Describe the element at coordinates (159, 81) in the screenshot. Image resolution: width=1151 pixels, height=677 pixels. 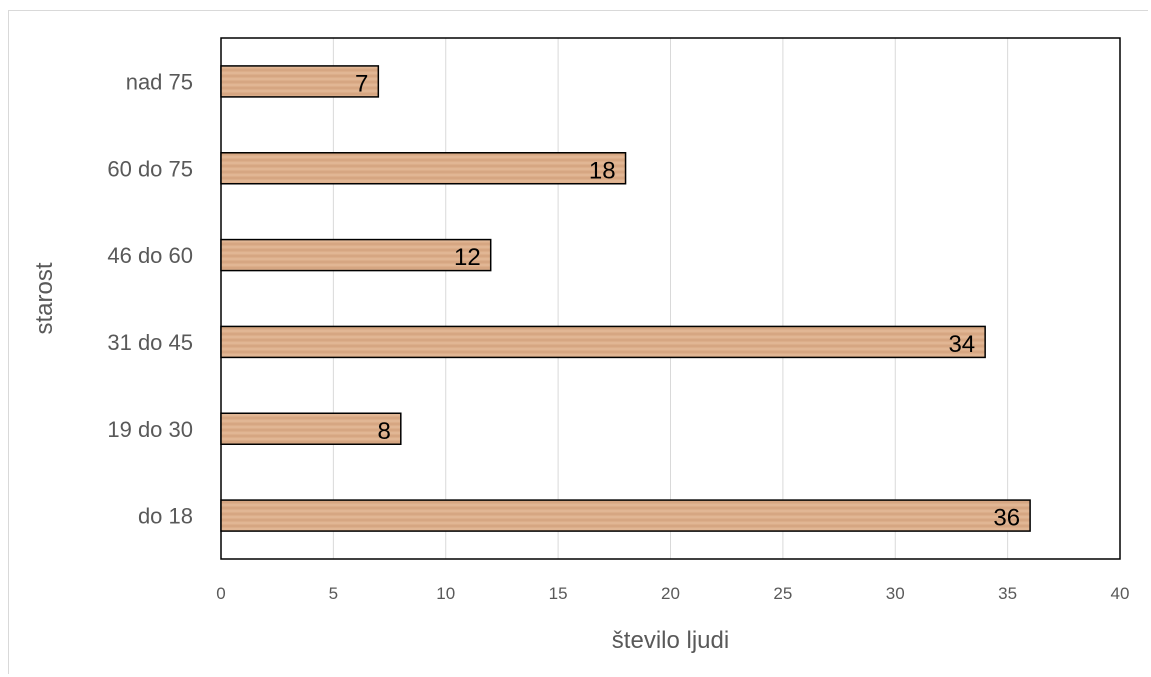
I see `category-label: nad 75` at that location.